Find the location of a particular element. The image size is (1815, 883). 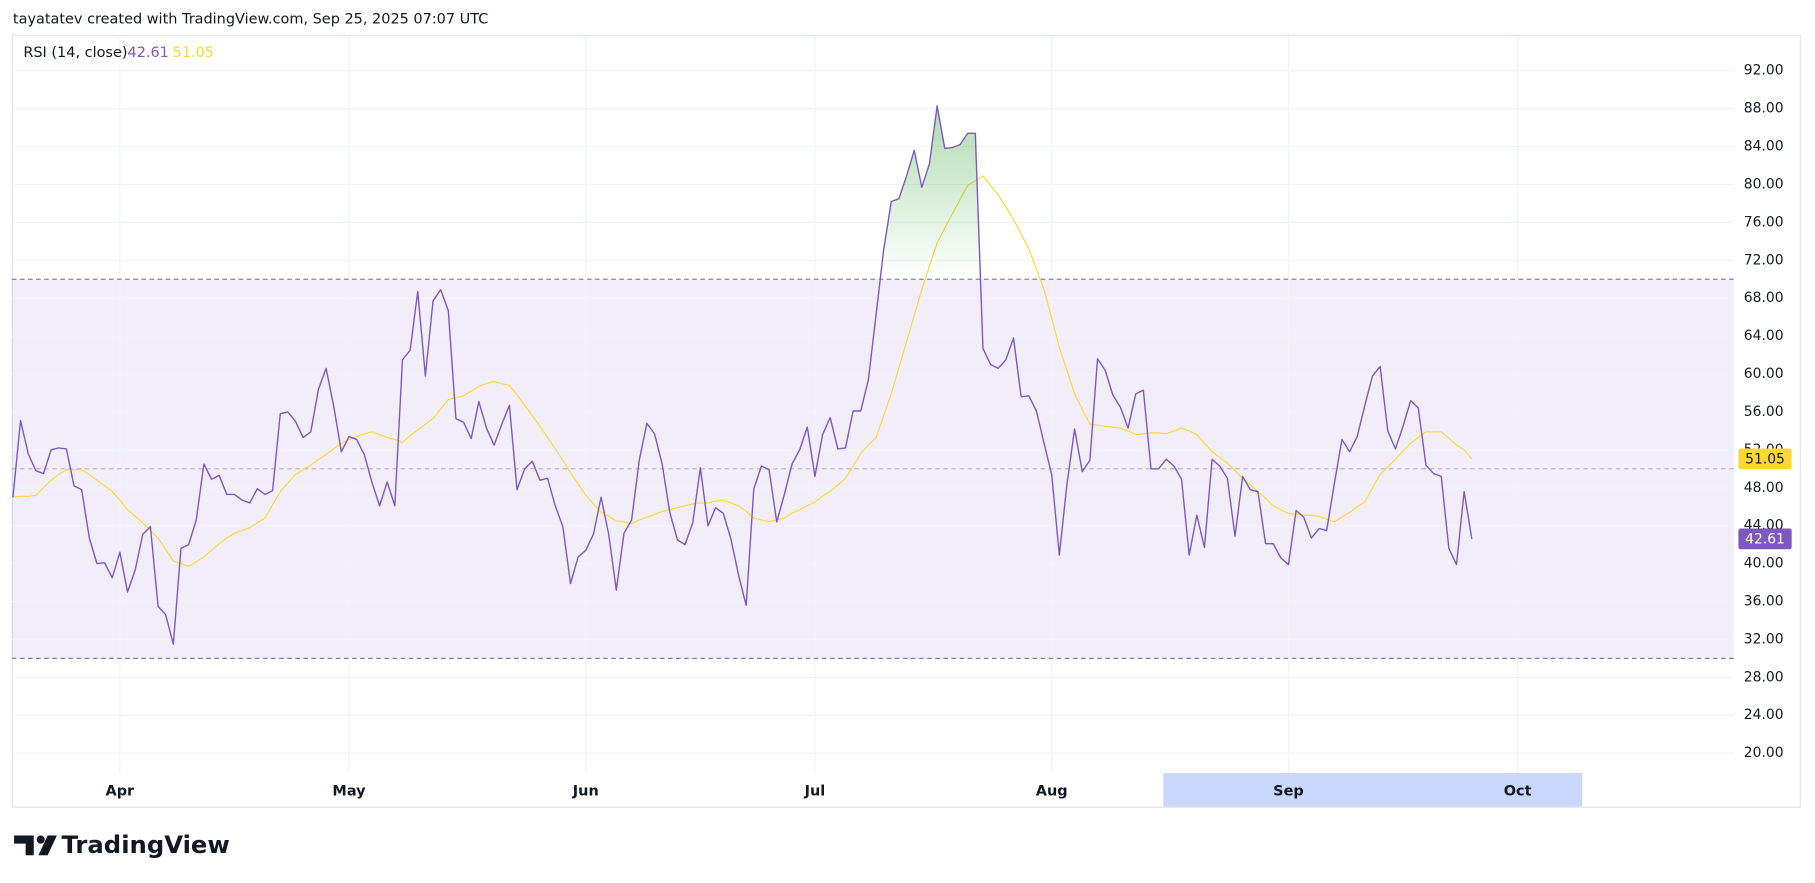

y-tick-label: 88.00 is located at coordinates (1764, 109).